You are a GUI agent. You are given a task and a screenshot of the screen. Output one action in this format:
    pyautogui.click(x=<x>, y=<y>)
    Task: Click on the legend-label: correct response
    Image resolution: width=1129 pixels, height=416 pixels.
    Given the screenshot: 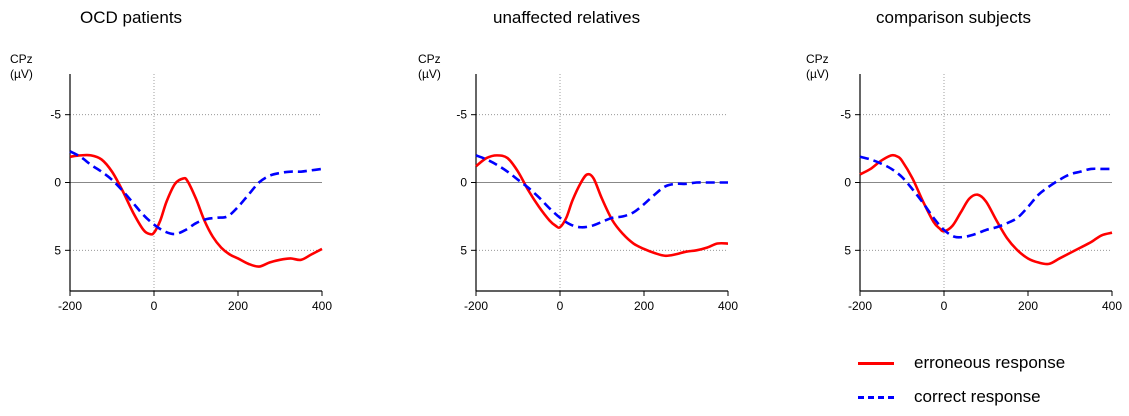 What is the action you would take?
    pyautogui.click(x=977, y=396)
    